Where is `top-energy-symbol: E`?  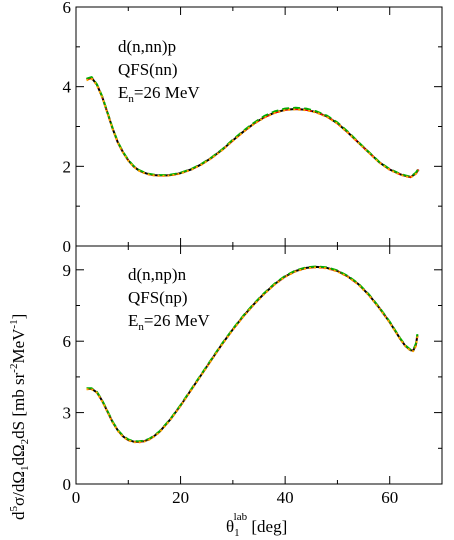
top-energy-symbol: E is located at coordinates (123, 92).